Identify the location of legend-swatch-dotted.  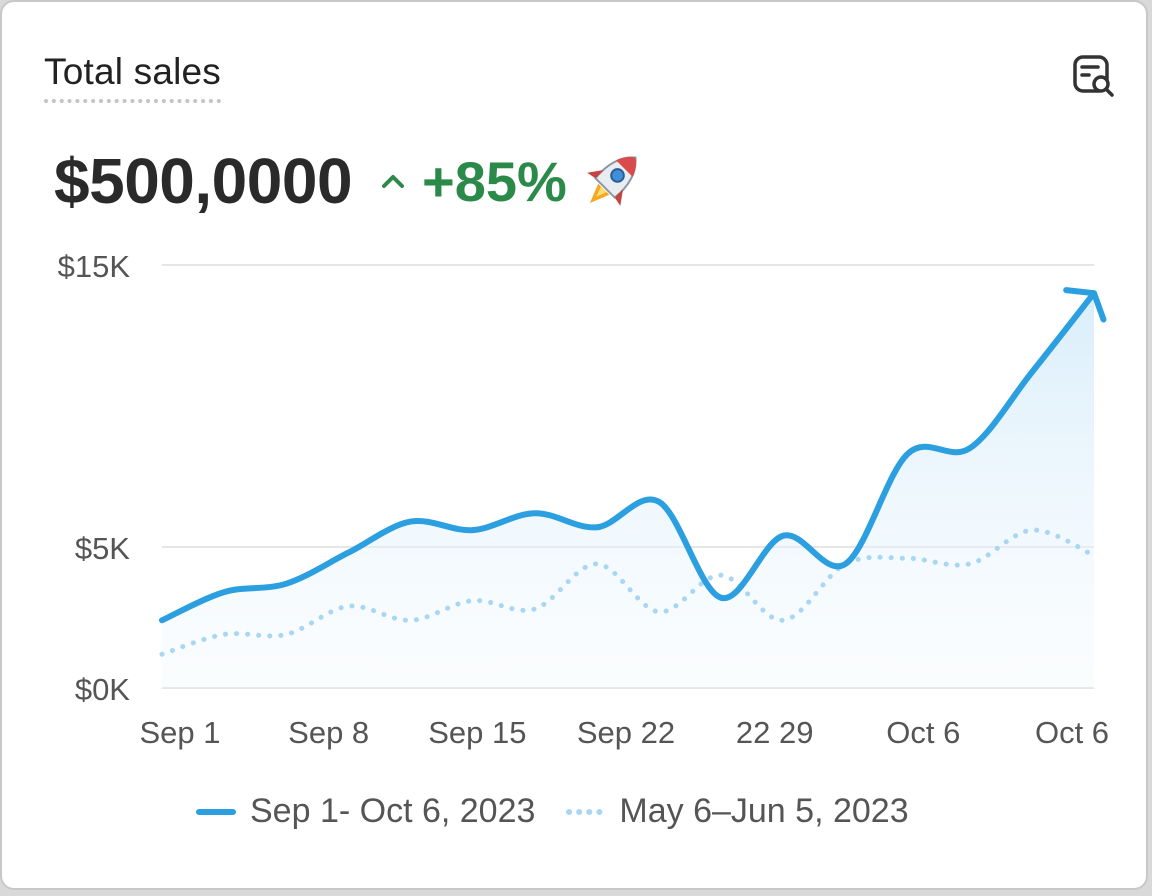
(585, 811).